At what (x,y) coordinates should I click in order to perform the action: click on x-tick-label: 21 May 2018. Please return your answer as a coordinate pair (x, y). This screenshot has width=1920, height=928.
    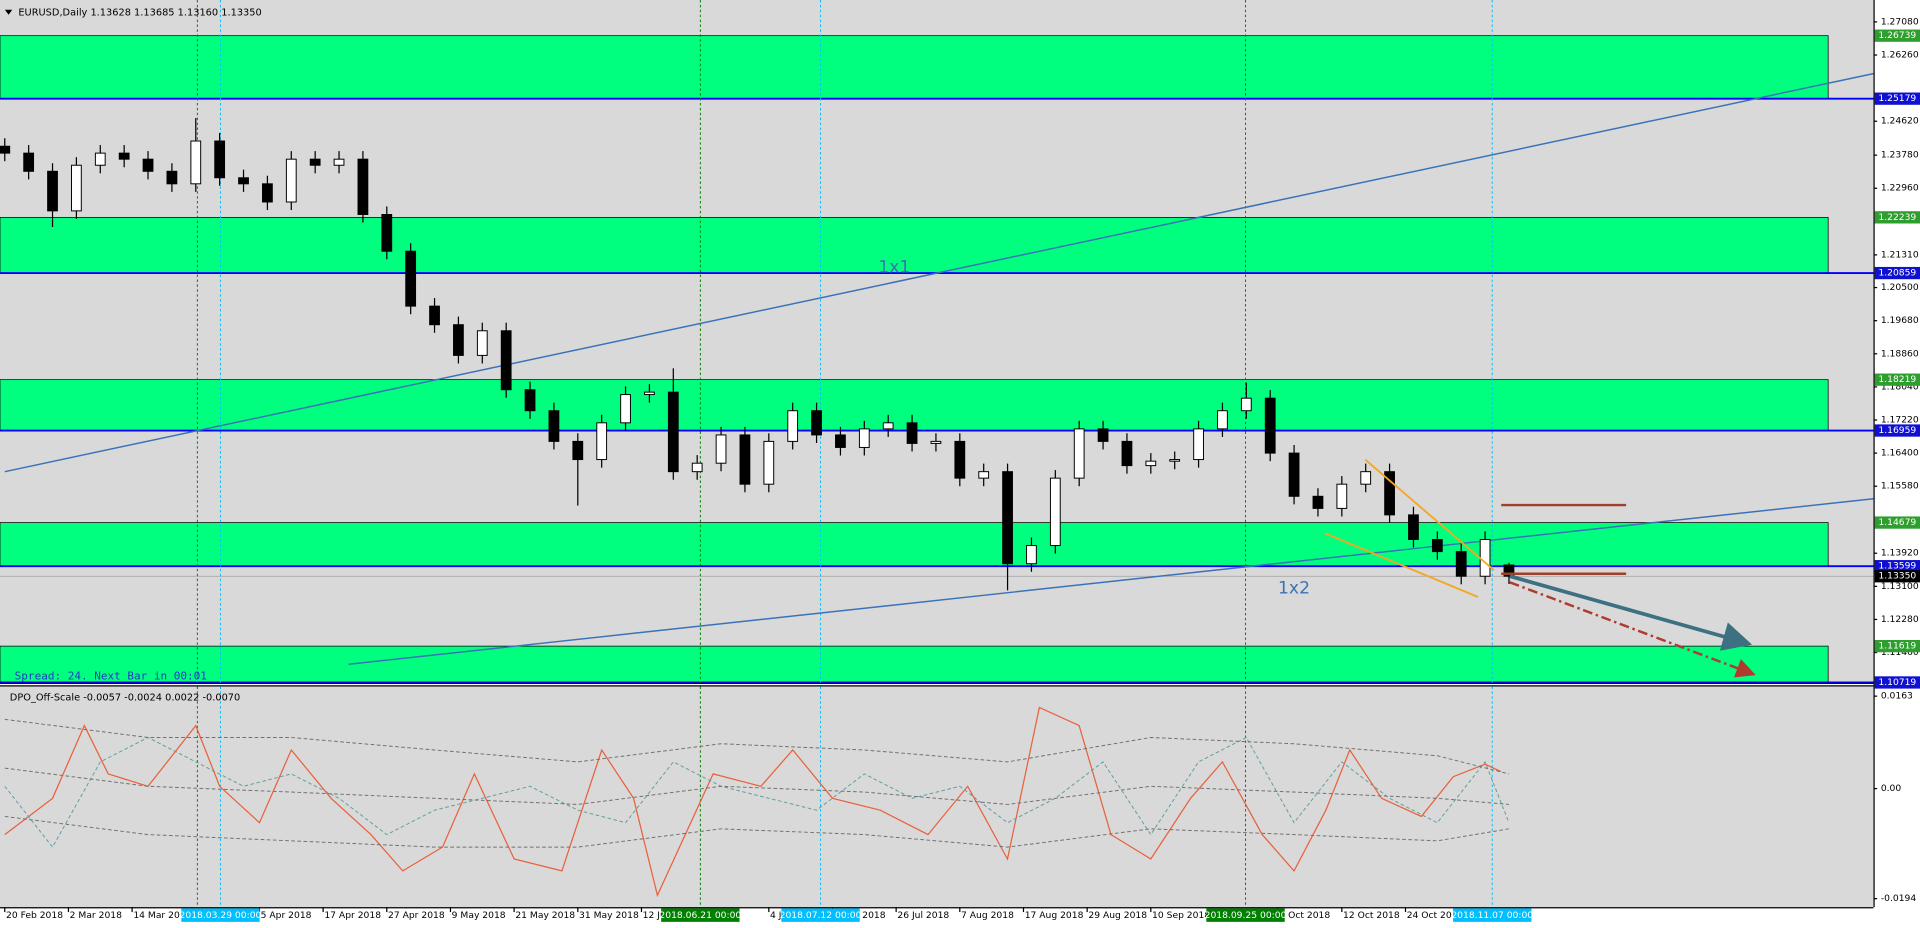
    Looking at the image, I should click on (545, 915).